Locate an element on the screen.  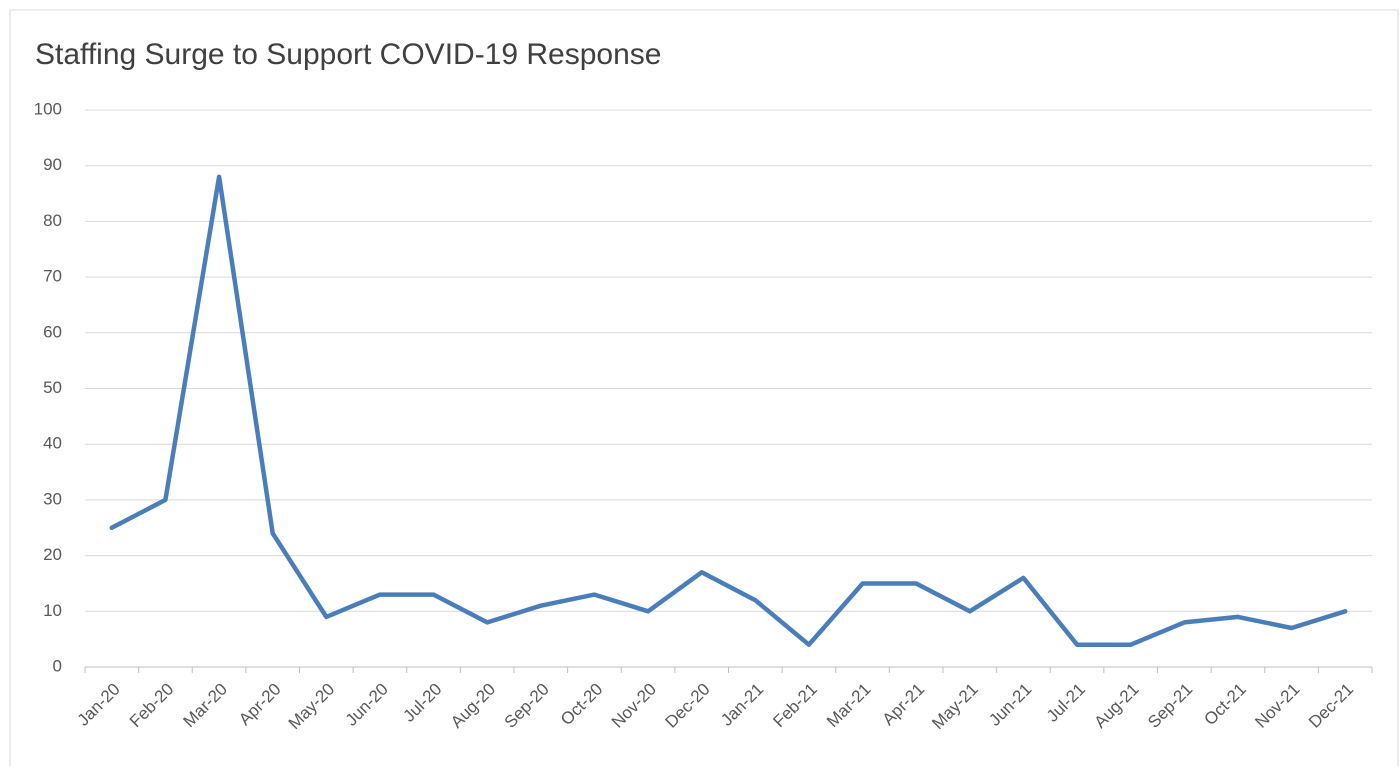
y-tick-label: 50 is located at coordinates (52, 387).